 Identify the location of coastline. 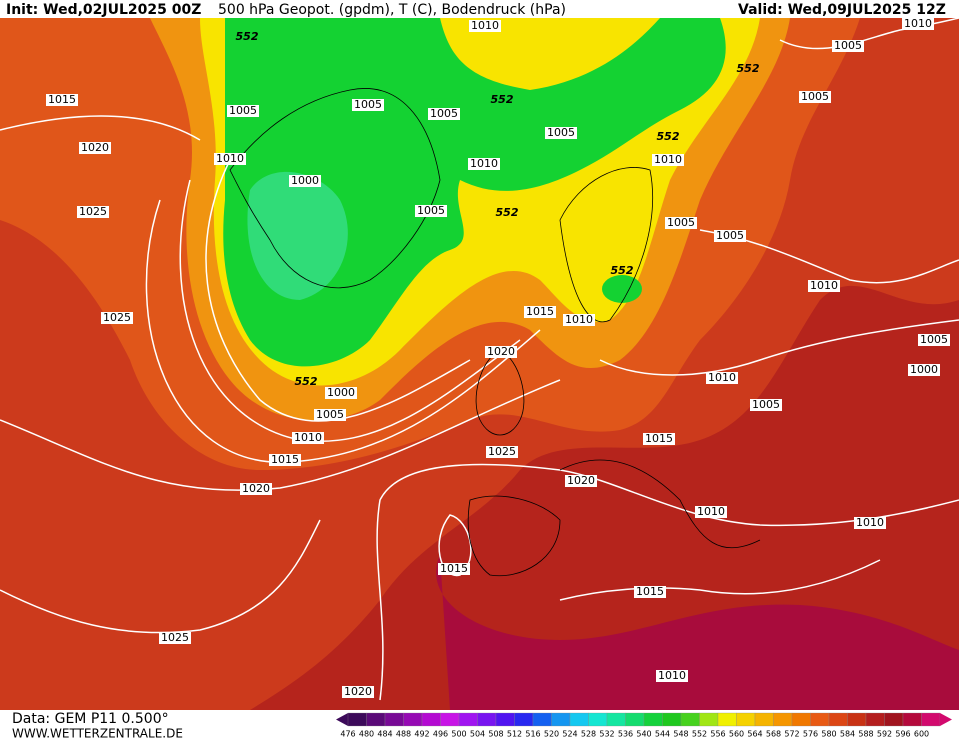
(606, 245).